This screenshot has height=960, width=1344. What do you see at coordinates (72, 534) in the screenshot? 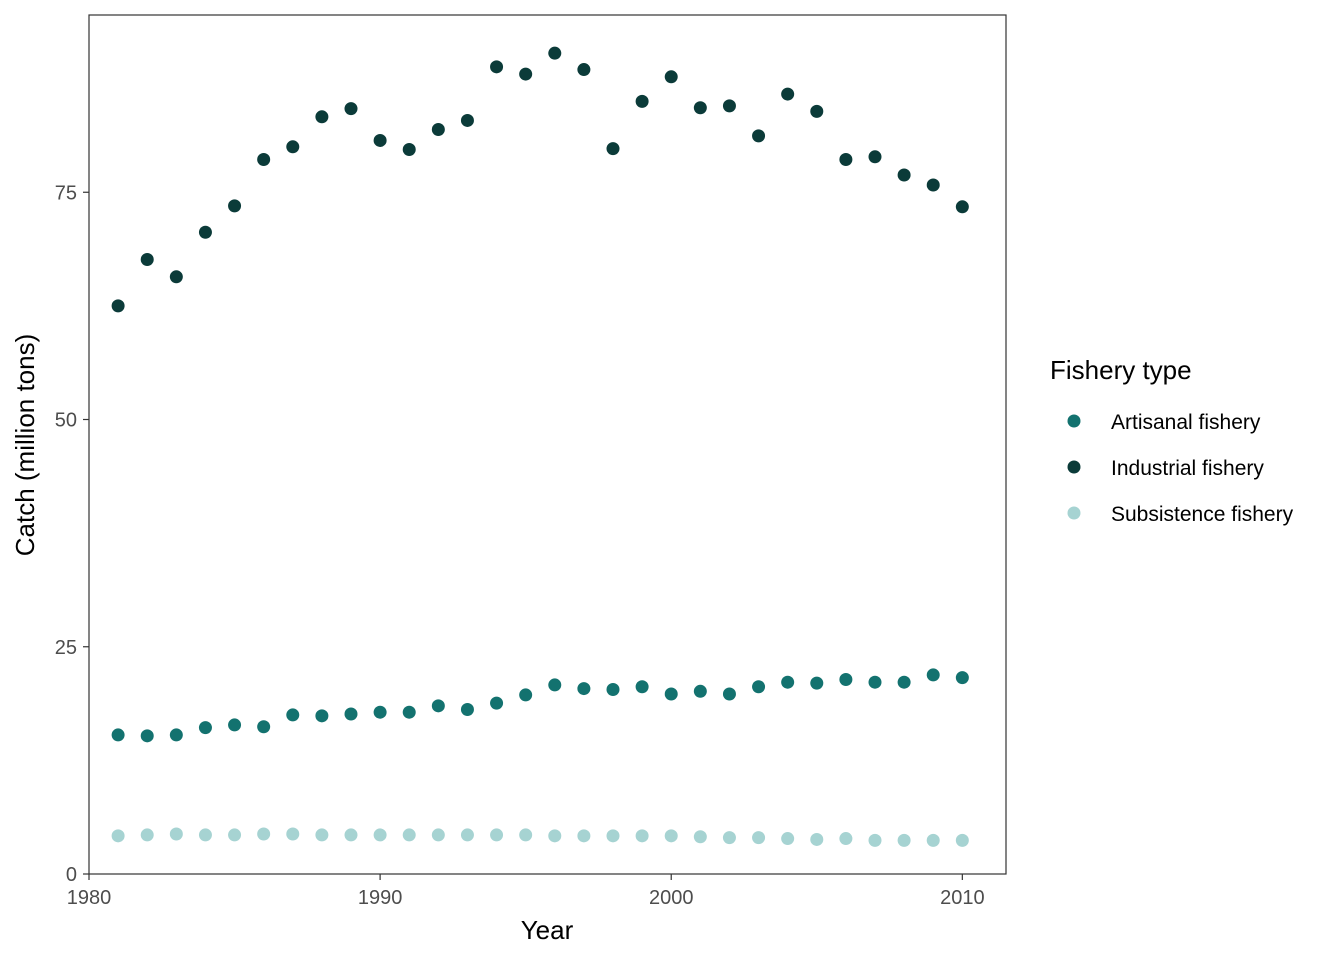
I see `y-axis: 0 25 50 75` at bounding box center [72, 534].